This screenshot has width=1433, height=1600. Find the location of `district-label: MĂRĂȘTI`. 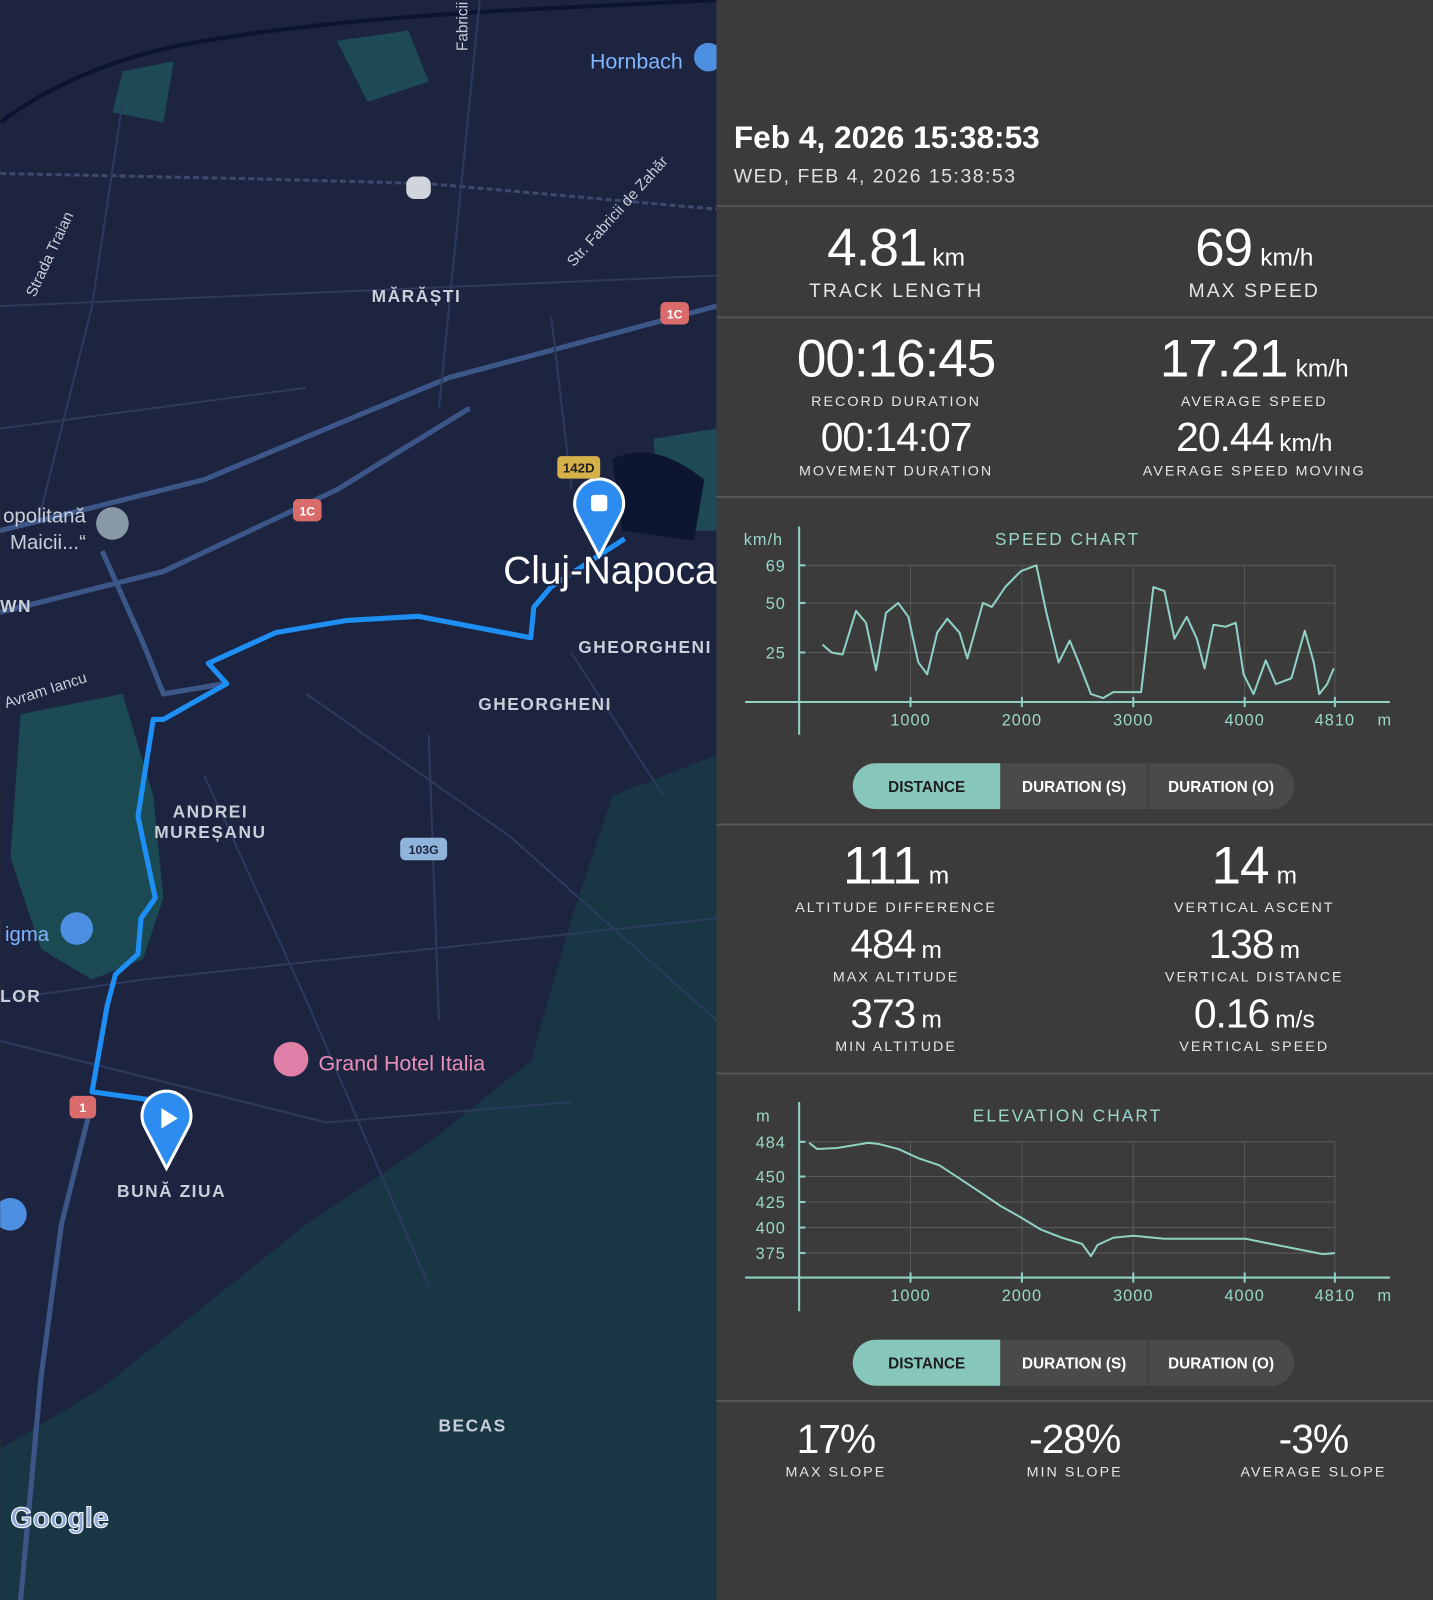

district-label: MĂRĂȘTI is located at coordinates (417, 296).